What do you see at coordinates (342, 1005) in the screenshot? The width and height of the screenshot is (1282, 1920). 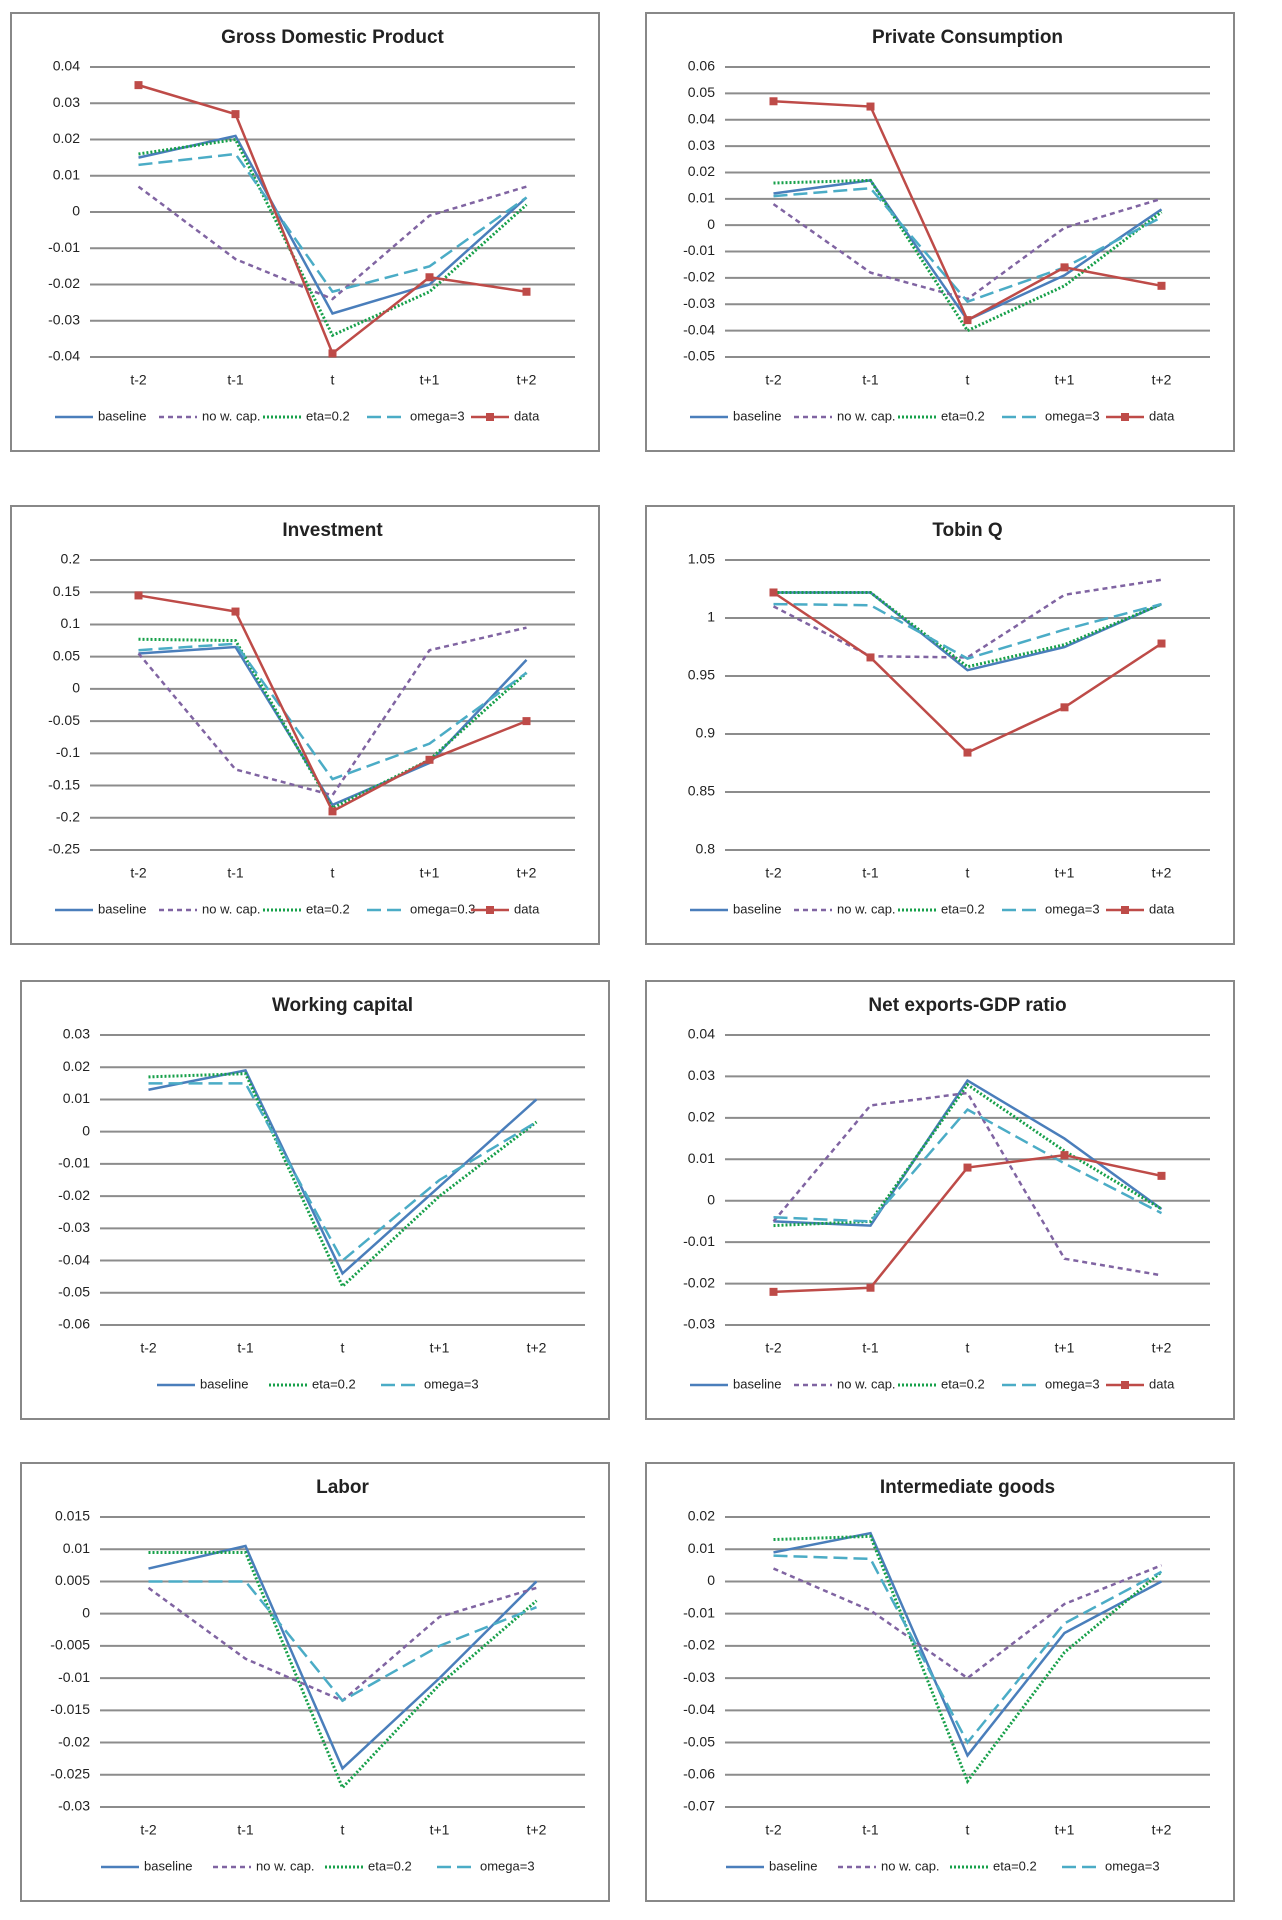 I see `chart-title: Working capital` at bounding box center [342, 1005].